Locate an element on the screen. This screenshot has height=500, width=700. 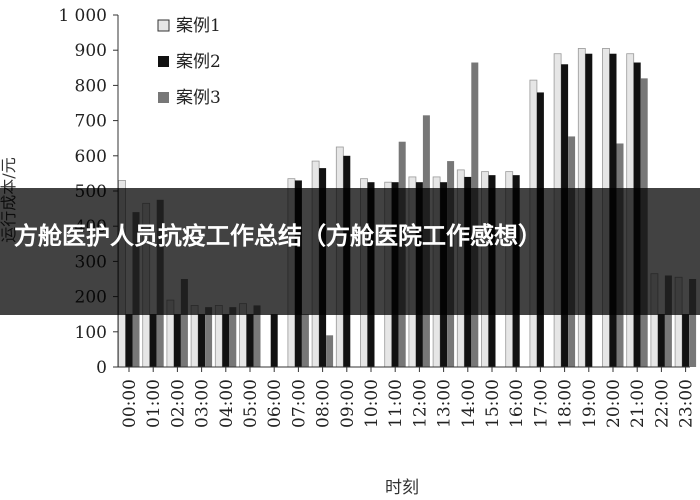
x-tick-label: 21:00 is located at coordinates (638, 403).